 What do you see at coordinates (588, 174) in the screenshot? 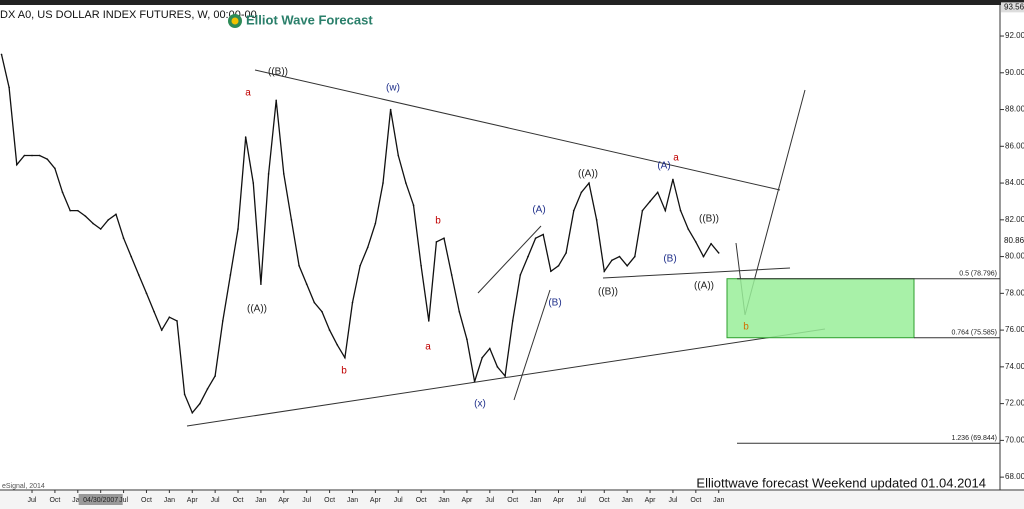
I see `wave-label: ((A))` at bounding box center [588, 174].